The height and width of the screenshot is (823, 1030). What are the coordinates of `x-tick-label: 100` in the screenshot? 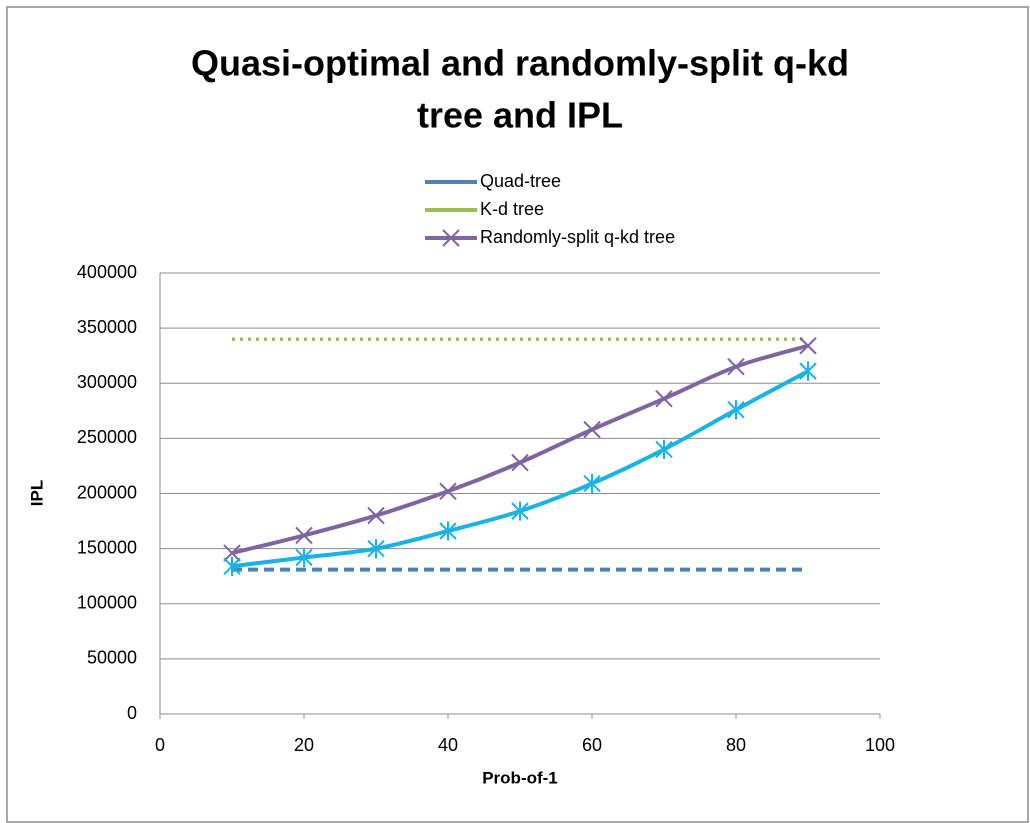 It's located at (880, 745).